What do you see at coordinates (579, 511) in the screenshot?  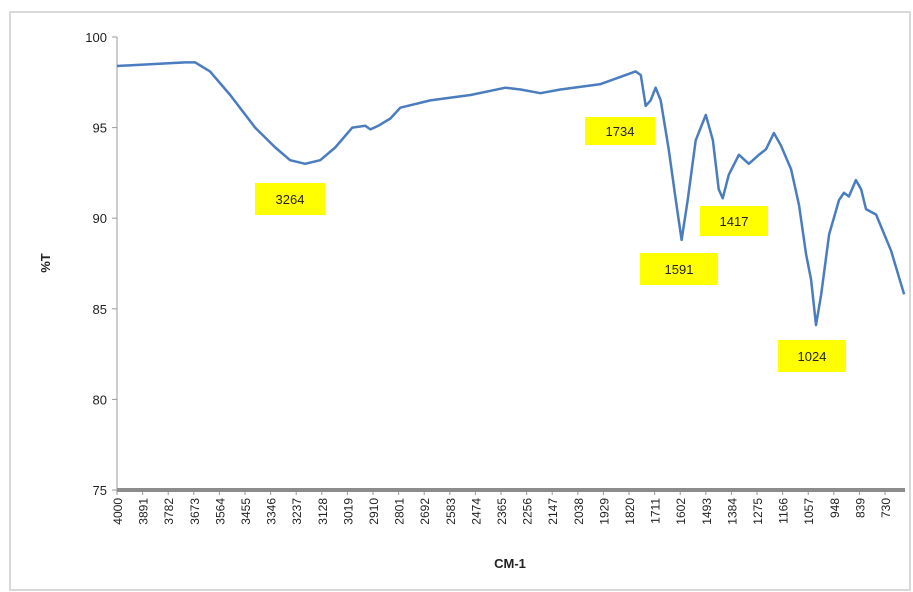 I see `x-tick-label: 2038` at bounding box center [579, 511].